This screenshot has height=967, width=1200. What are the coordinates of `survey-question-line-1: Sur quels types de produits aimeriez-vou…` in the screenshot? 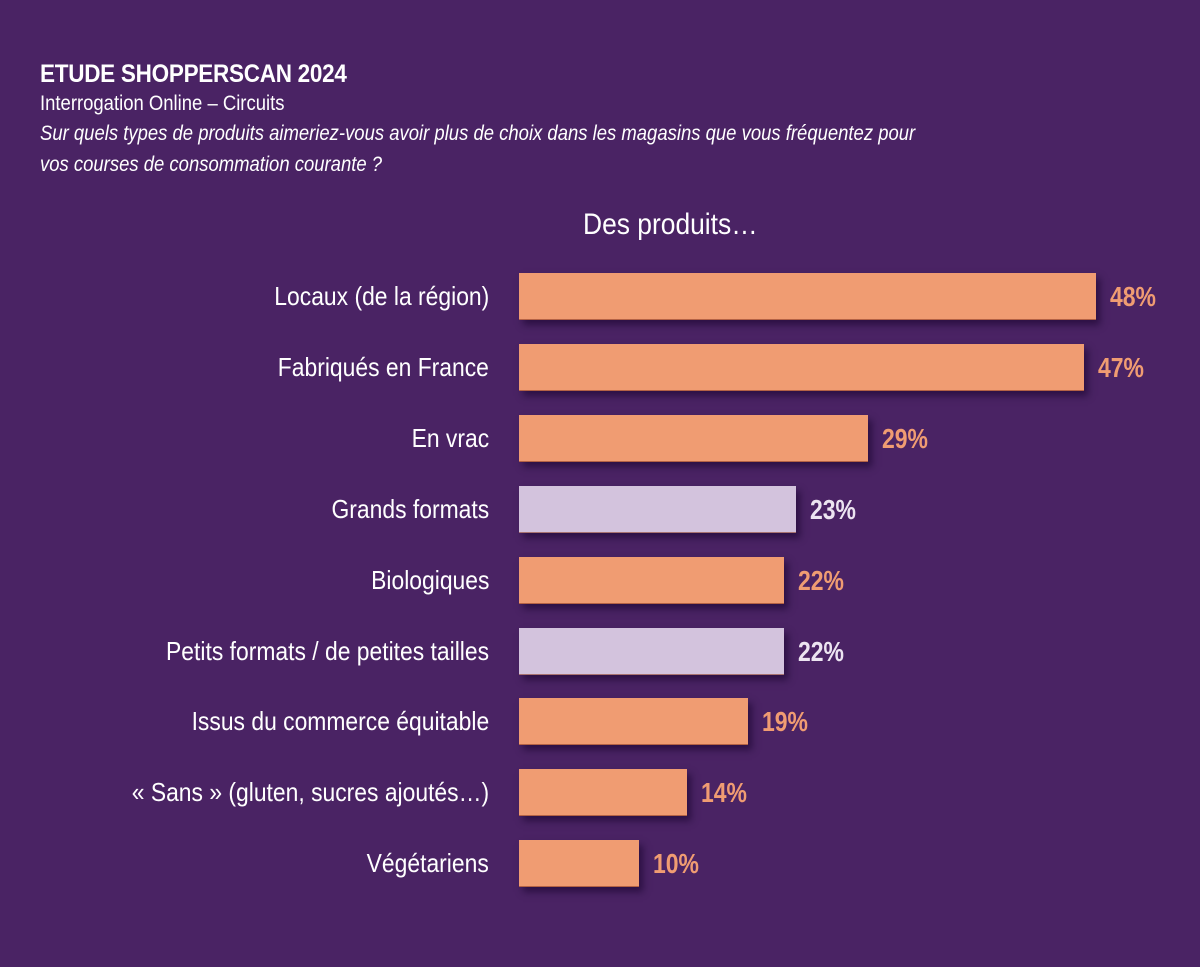 It's located at (478, 133).